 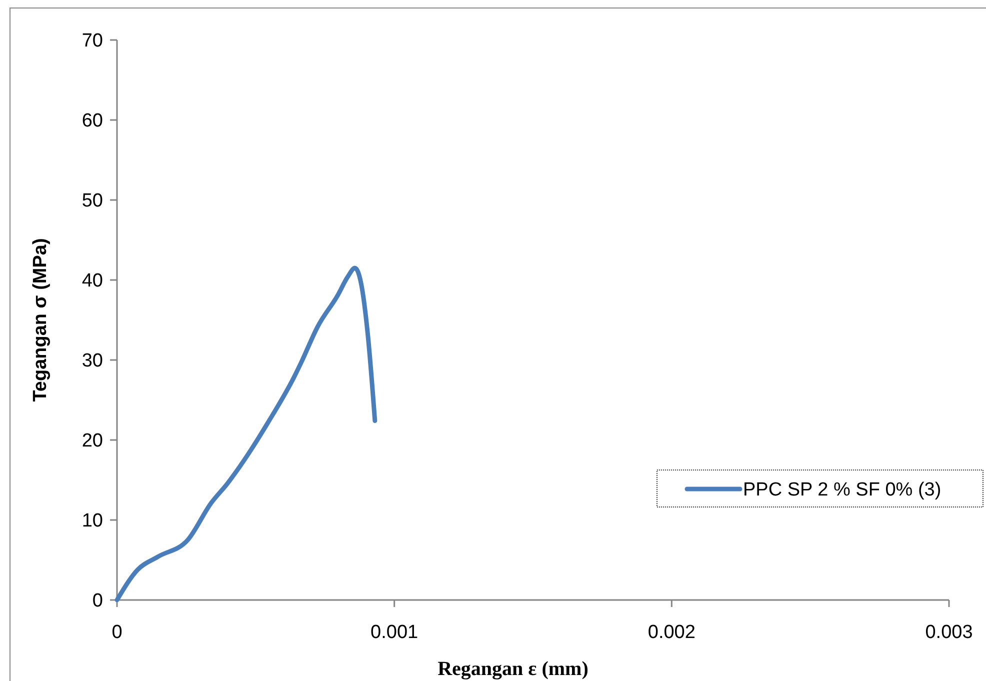 I want to click on x-axis-title: Regangan ε (mm), so click(x=513, y=669).